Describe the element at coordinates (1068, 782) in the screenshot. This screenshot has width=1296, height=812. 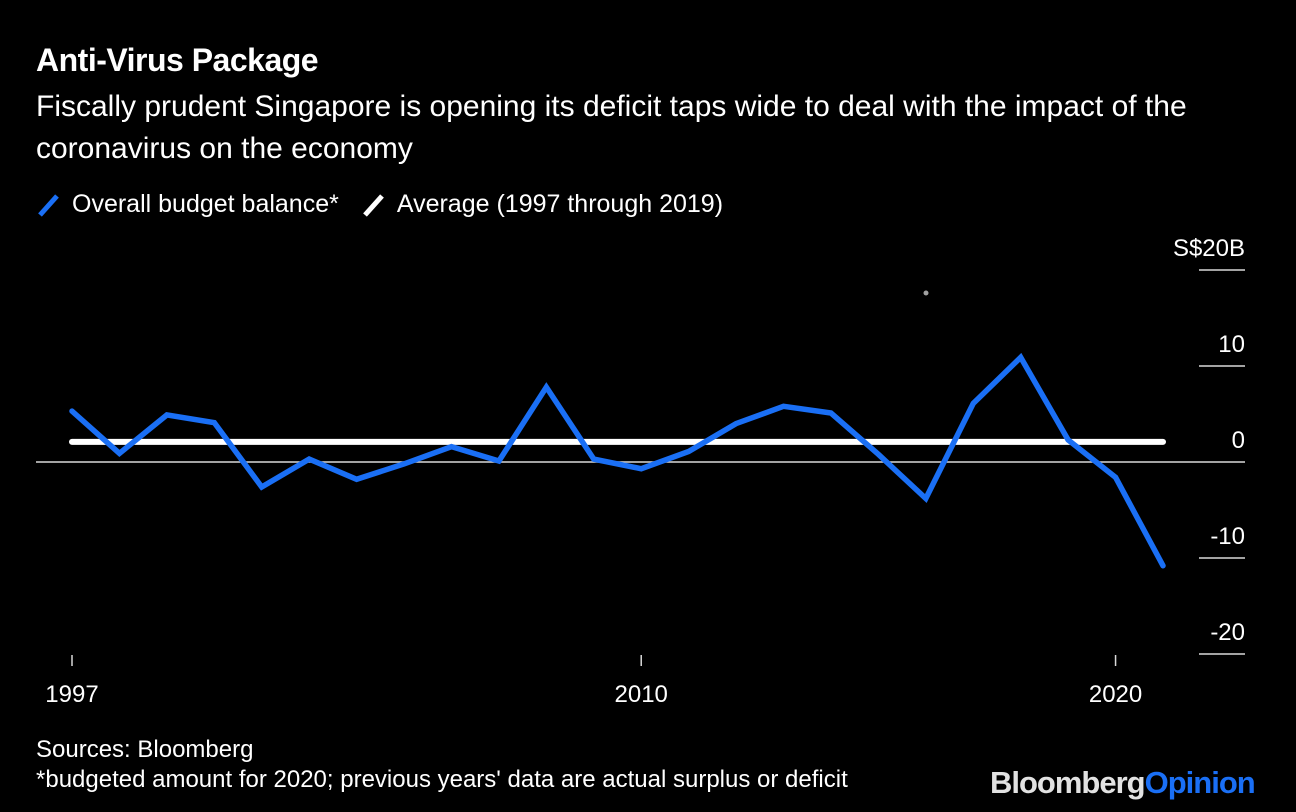
I see `brand-bloomberg: Bloomberg` at that location.